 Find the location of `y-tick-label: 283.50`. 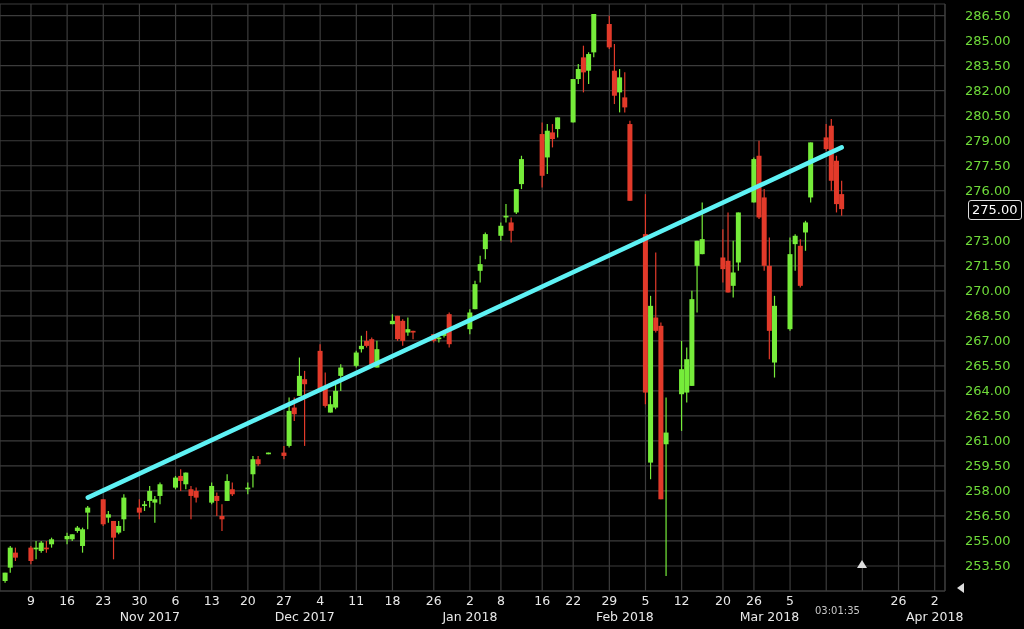

y-tick-label: 283.50 is located at coordinates (988, 66).